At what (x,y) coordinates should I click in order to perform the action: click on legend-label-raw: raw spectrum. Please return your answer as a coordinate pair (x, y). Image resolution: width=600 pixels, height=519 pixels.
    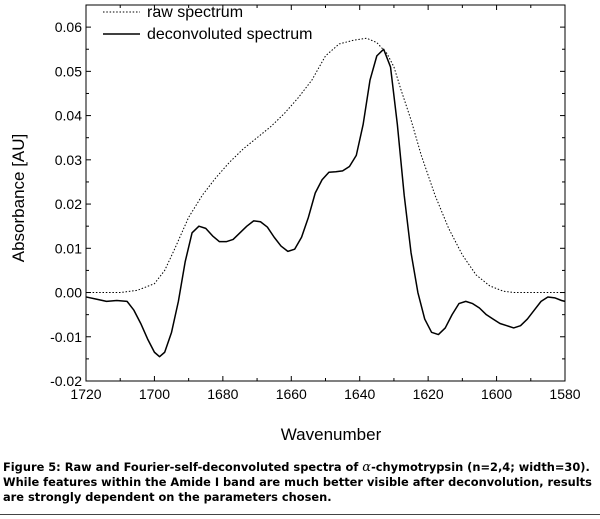
    Looking at the image, I should click on (195, 12).